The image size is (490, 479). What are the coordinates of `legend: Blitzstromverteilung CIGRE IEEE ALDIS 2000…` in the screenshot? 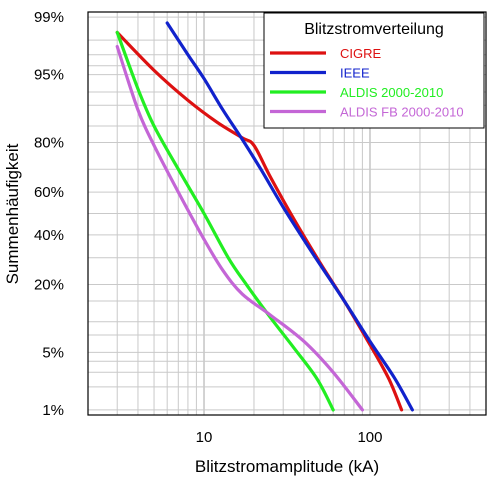 It's located at (374, 70).